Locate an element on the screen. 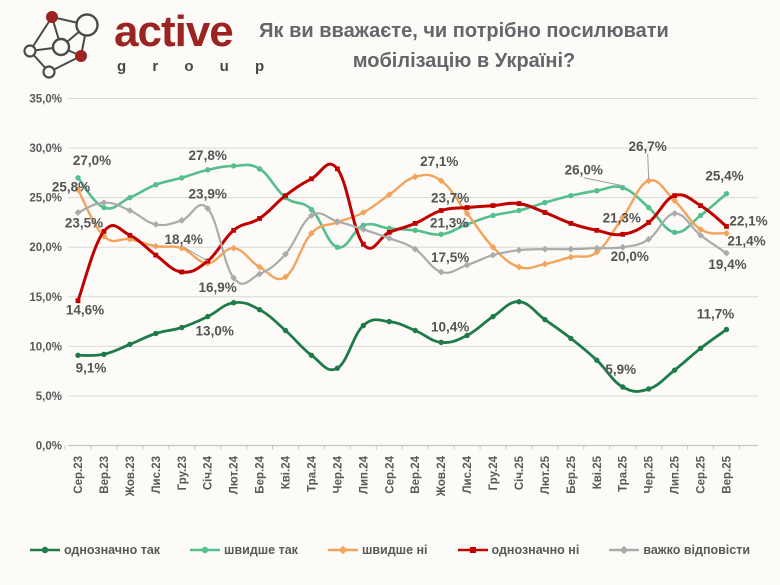 This screenshot has width=780, height=585. legend-label-3: однозначно ні is located at coordinates (535, 550).